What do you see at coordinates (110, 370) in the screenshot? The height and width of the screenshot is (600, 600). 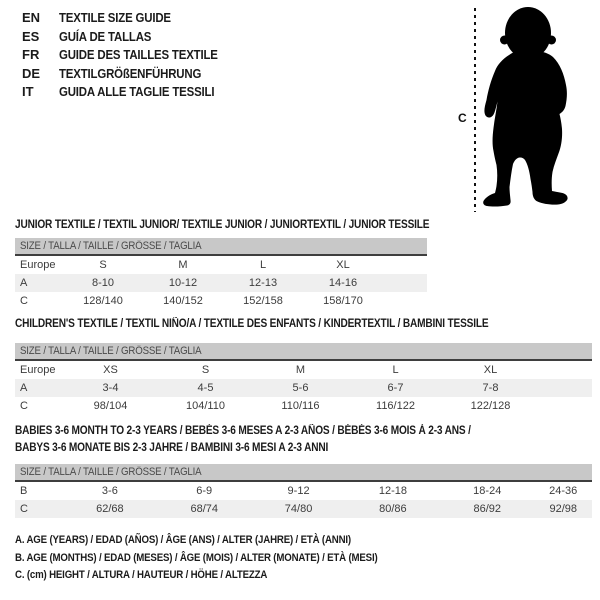 I see `size-cell: XS` at bounding box center [110, 370].